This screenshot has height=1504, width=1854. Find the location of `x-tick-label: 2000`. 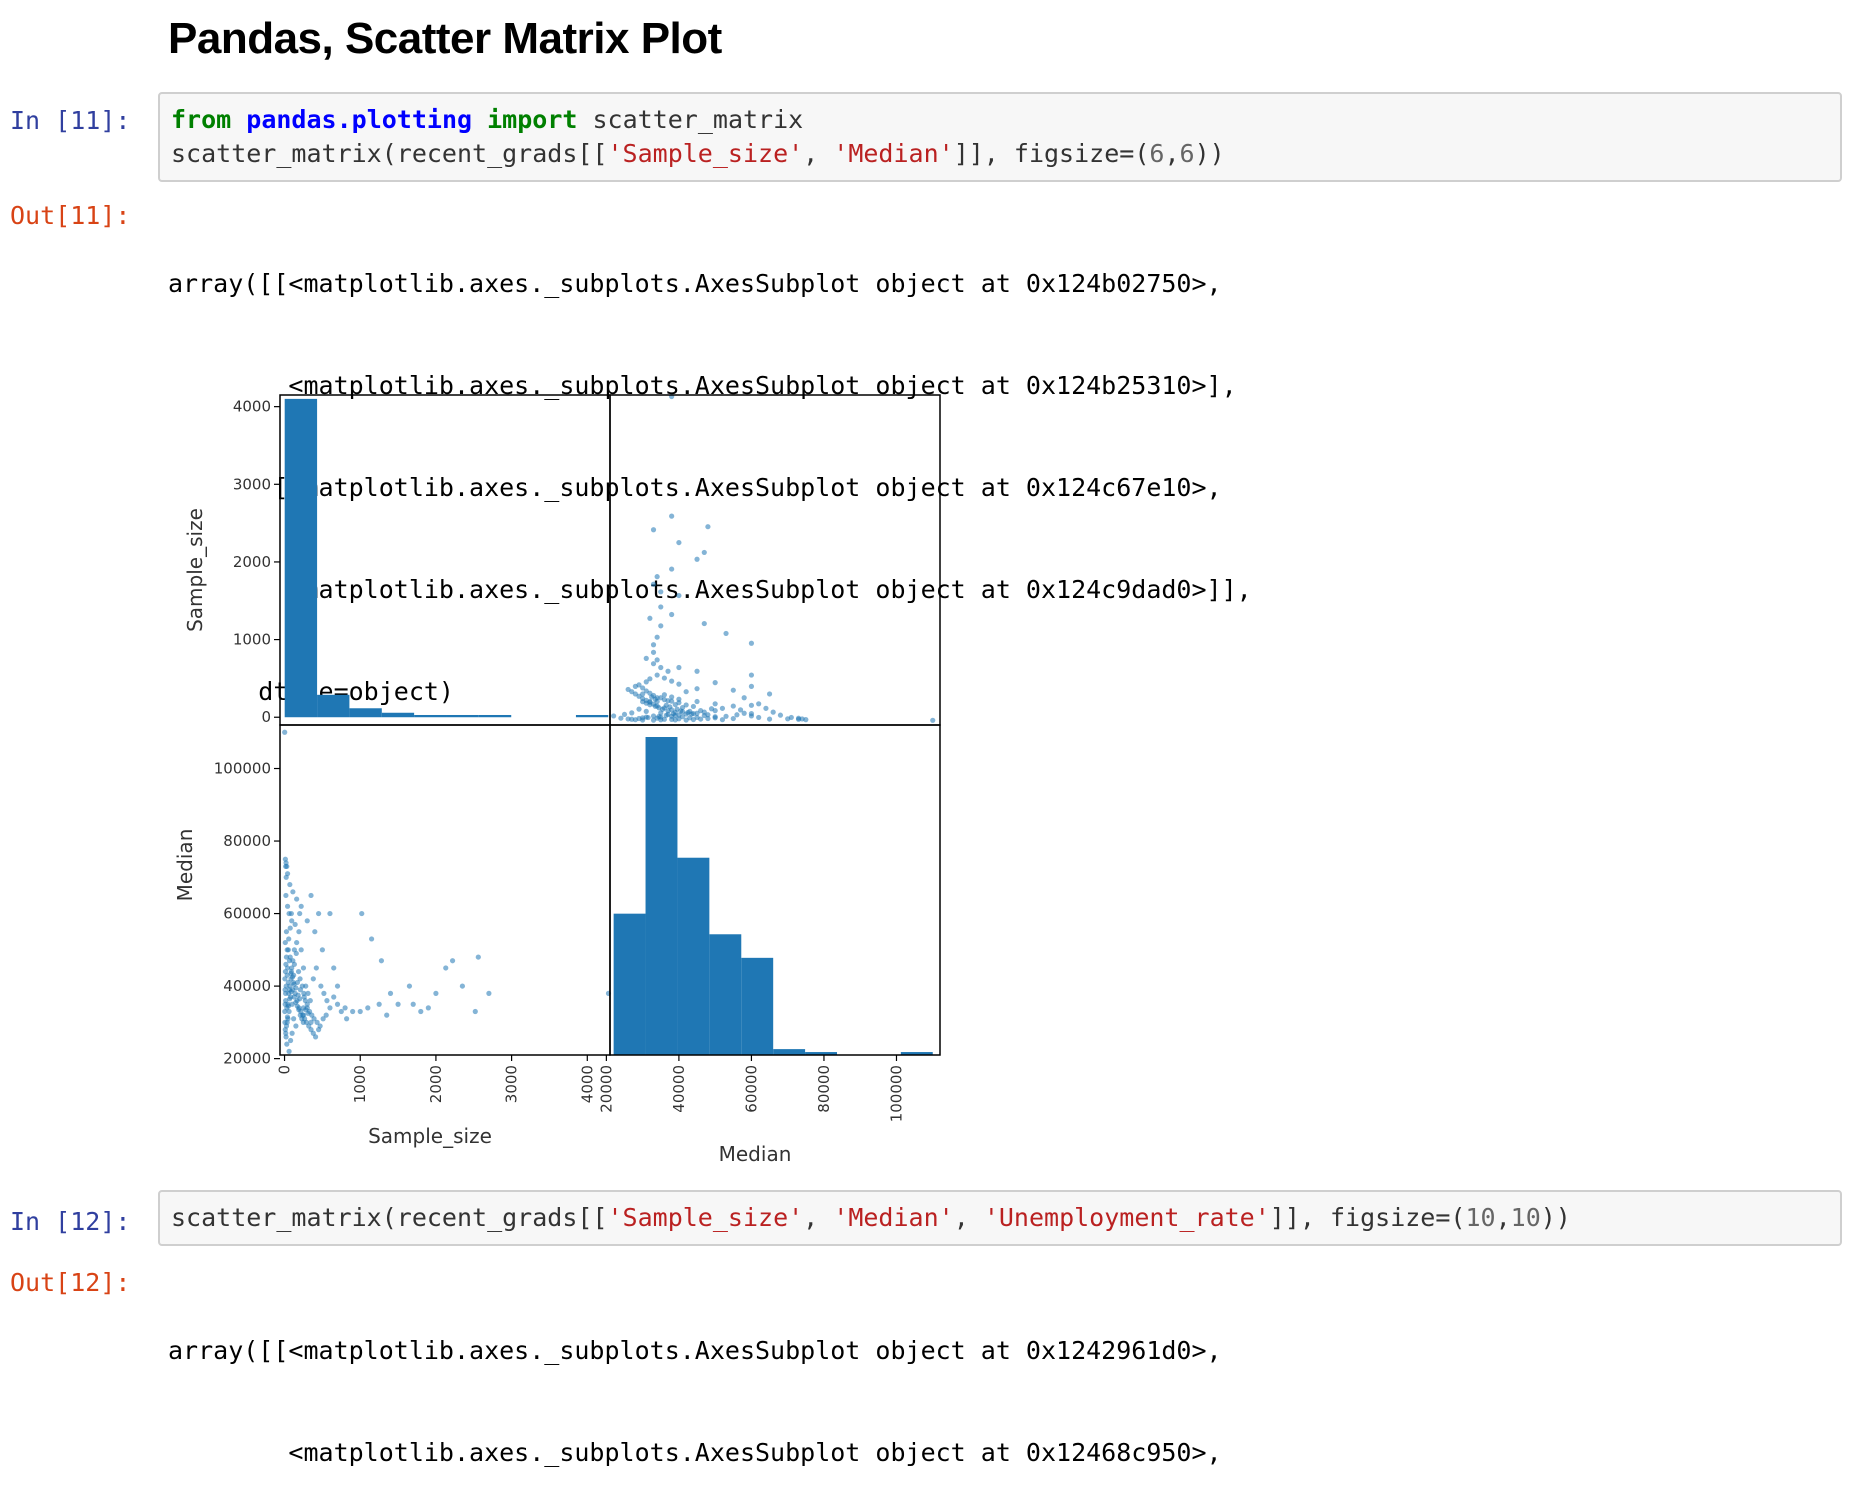

x-tick-label: 2000 is located at coordinates (436, 1084).